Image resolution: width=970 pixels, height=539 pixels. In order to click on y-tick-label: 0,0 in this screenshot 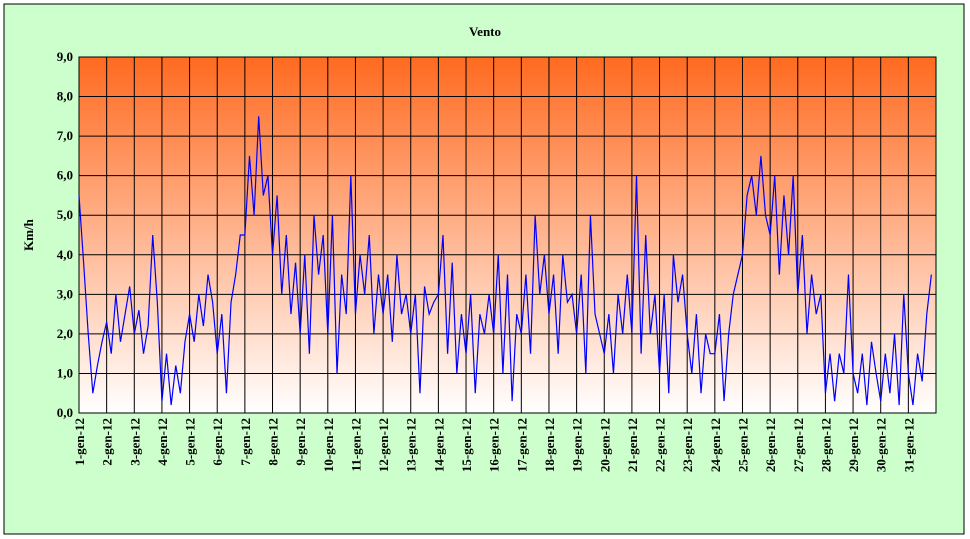, I will do `click(65, 412)`.